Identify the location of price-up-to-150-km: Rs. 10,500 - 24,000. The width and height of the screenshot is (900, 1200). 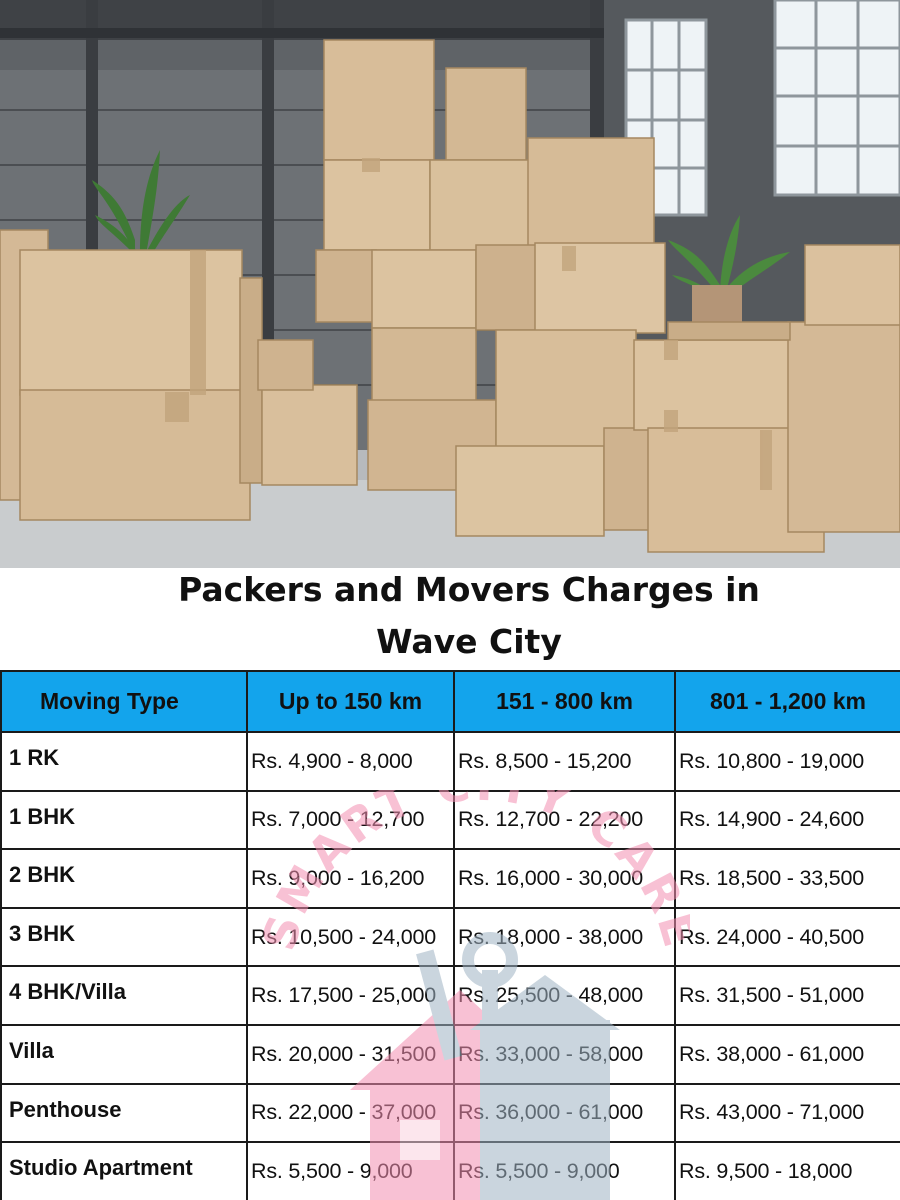
(350, 937).